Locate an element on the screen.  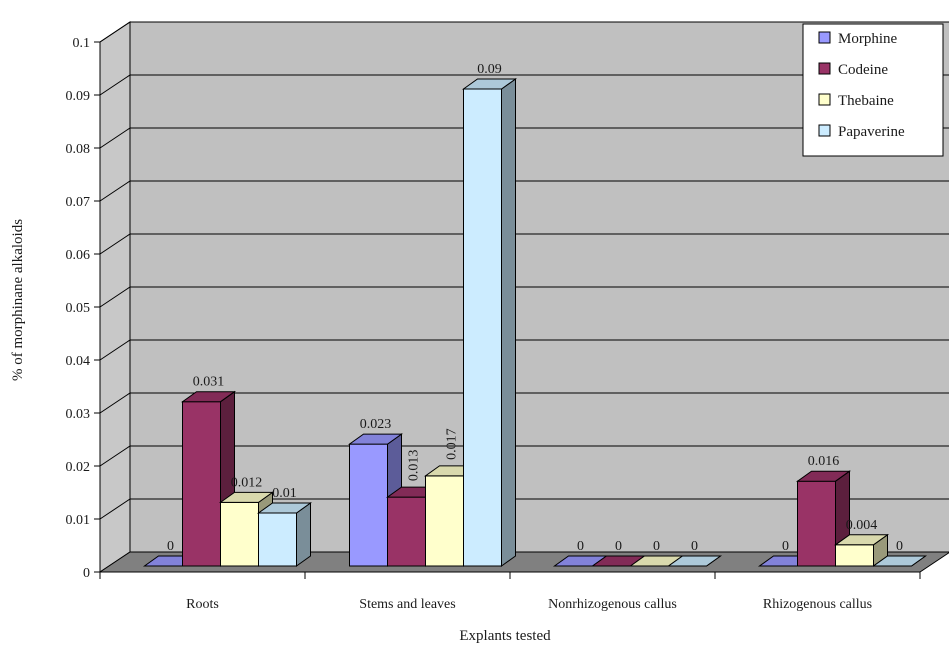
data-label: 0.09 is located at coordinates (489, 69).